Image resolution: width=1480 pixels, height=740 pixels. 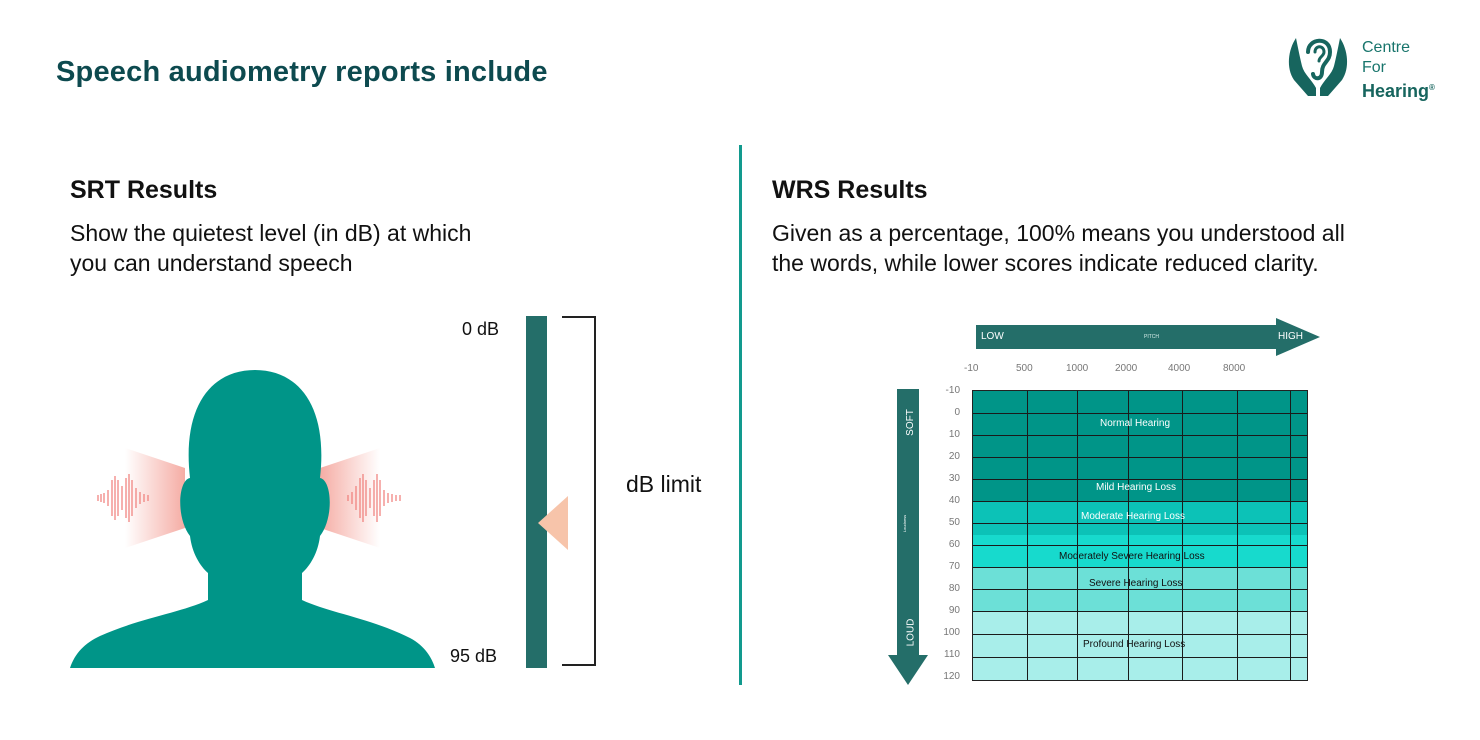 I want to click on srt-desc-line-2: you can understand speech, so click(x=211, y=263).